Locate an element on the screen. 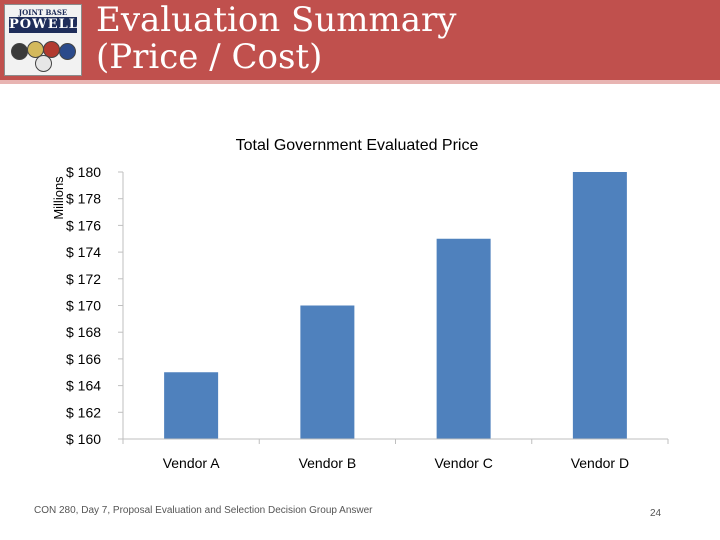 Image resolution: width=720 pixels, height=540 pixels. air-force-seal-icon is located at coordinates (67, 51).